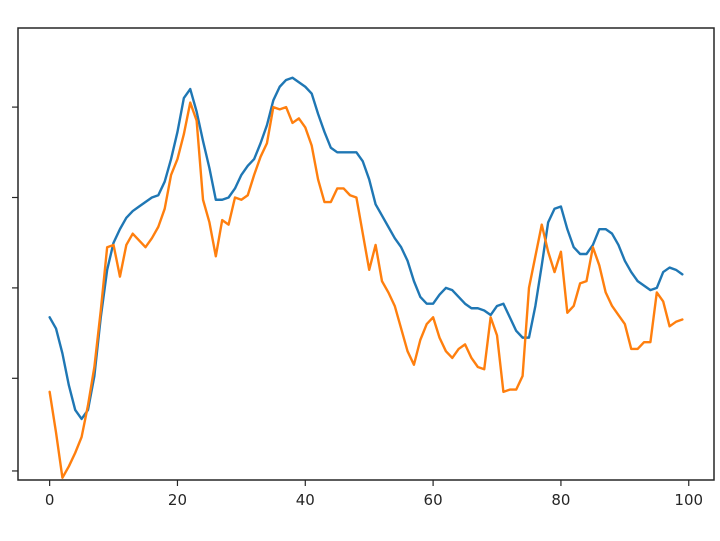  Describe the element at coordinates (688, 500) in the screenshot. I see `x-tick-label: 100` at that location.